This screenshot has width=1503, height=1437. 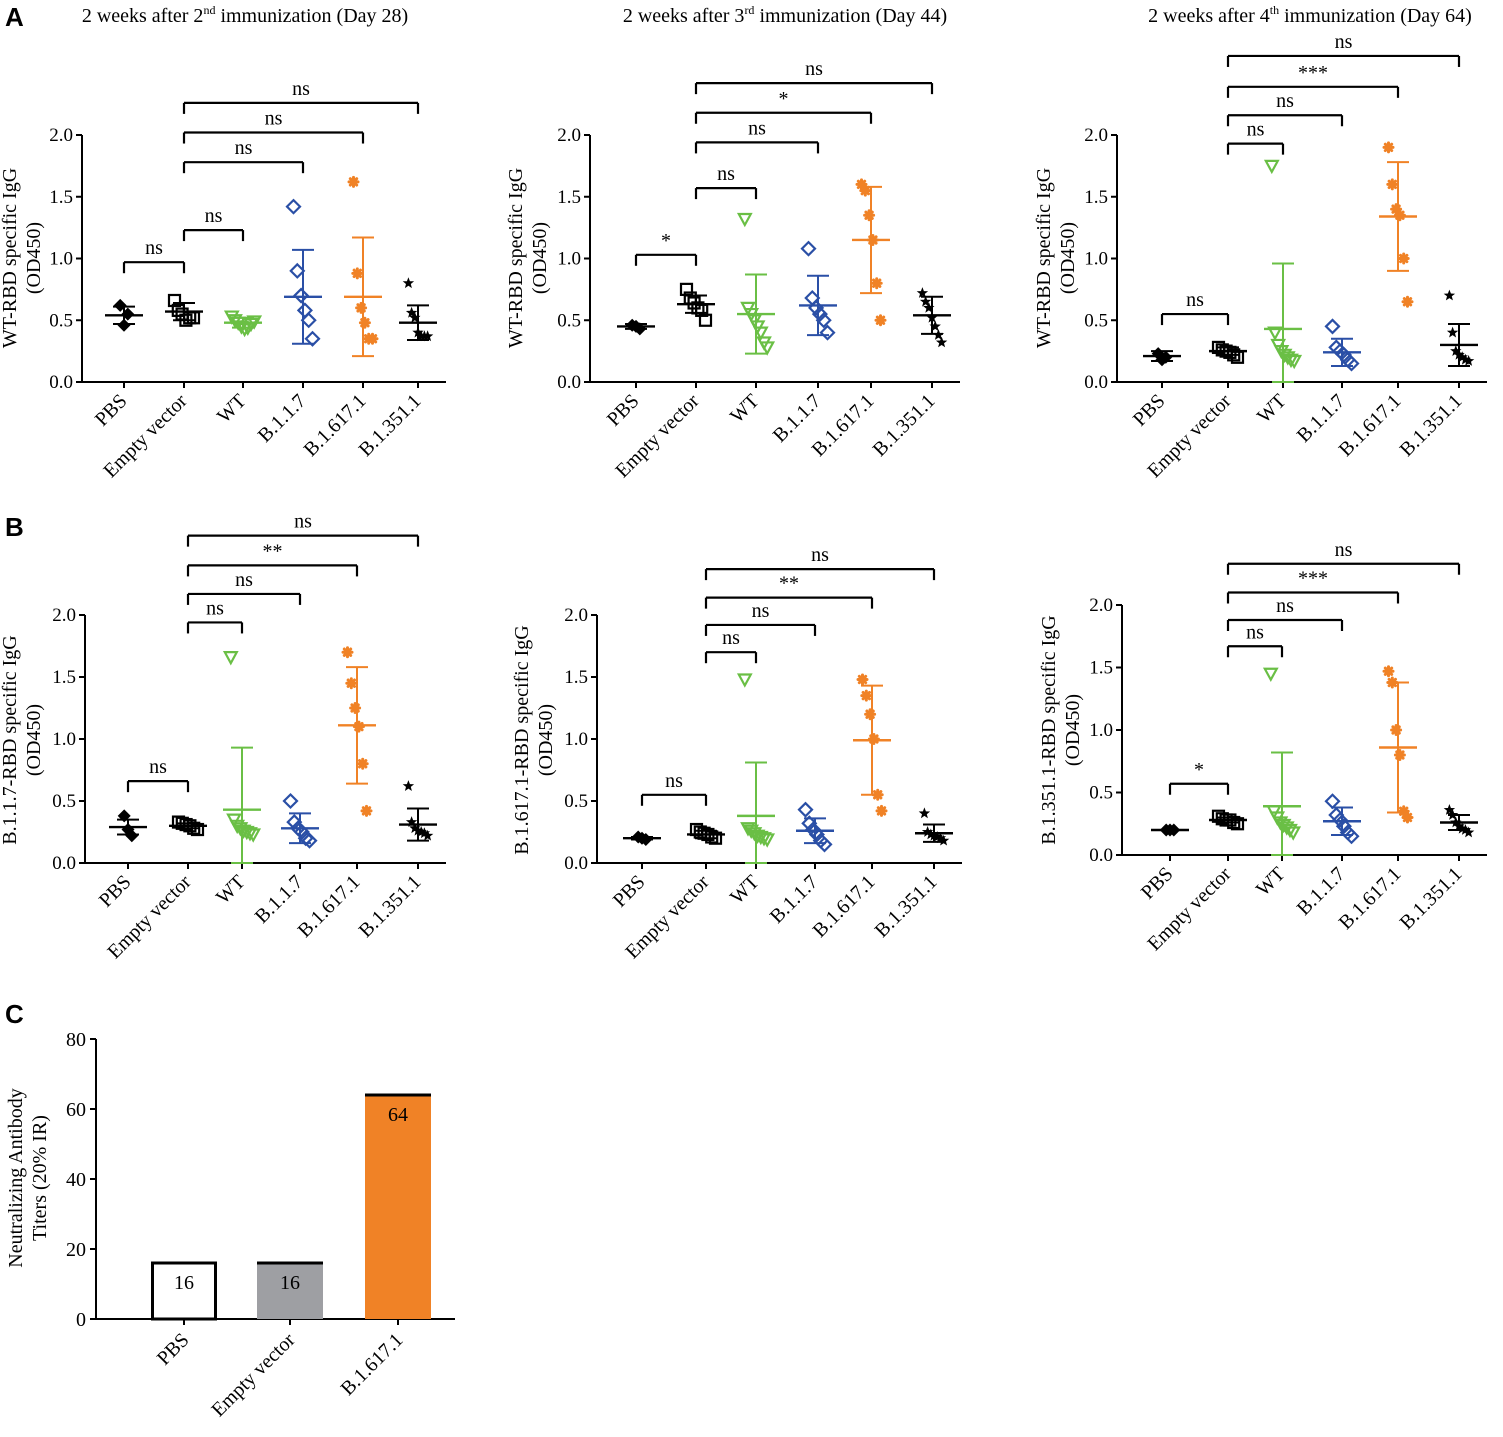 I want to click on comparison-label: **, so click(x=273, y=551).